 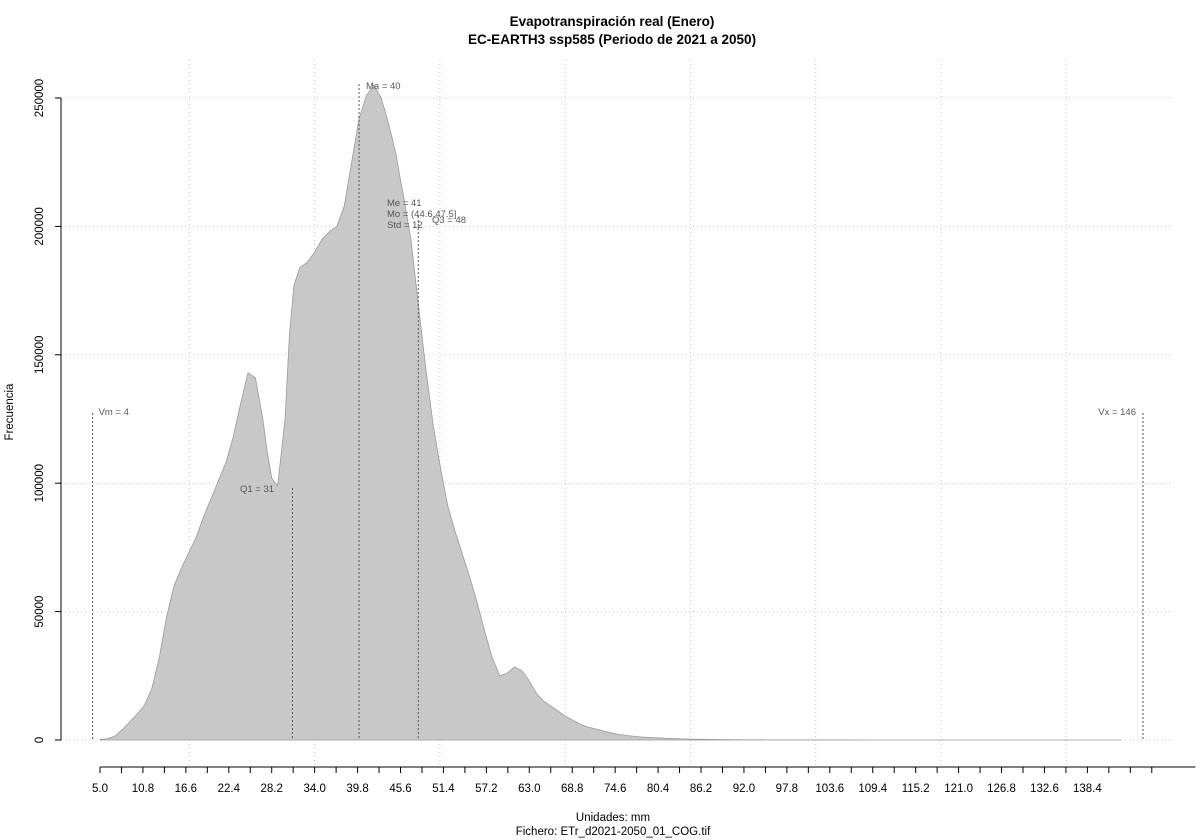 I want to click on y-tick-label: 250000, so click(x=40, y=98).